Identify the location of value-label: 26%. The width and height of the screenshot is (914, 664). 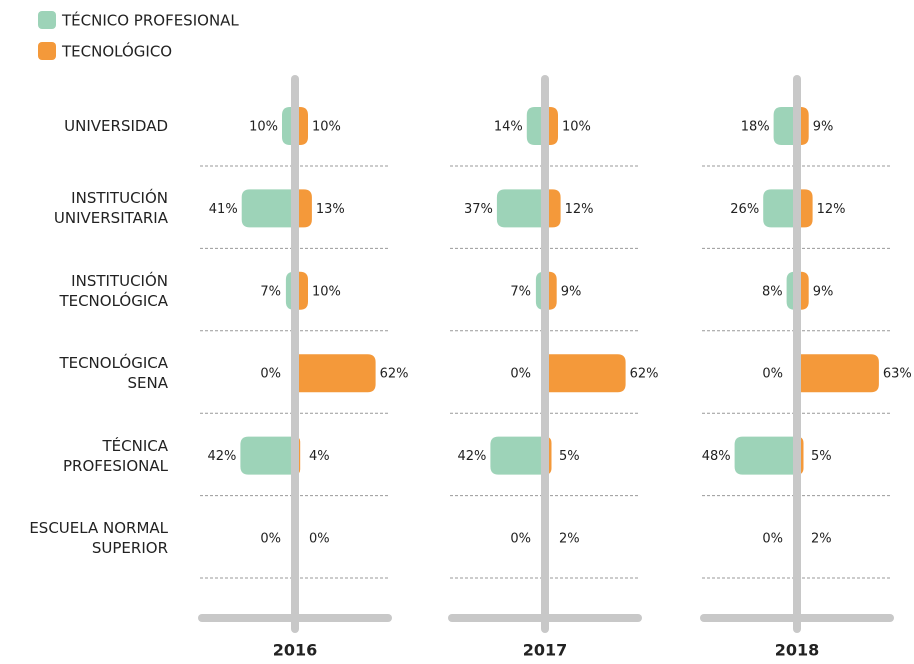
(744, 209).